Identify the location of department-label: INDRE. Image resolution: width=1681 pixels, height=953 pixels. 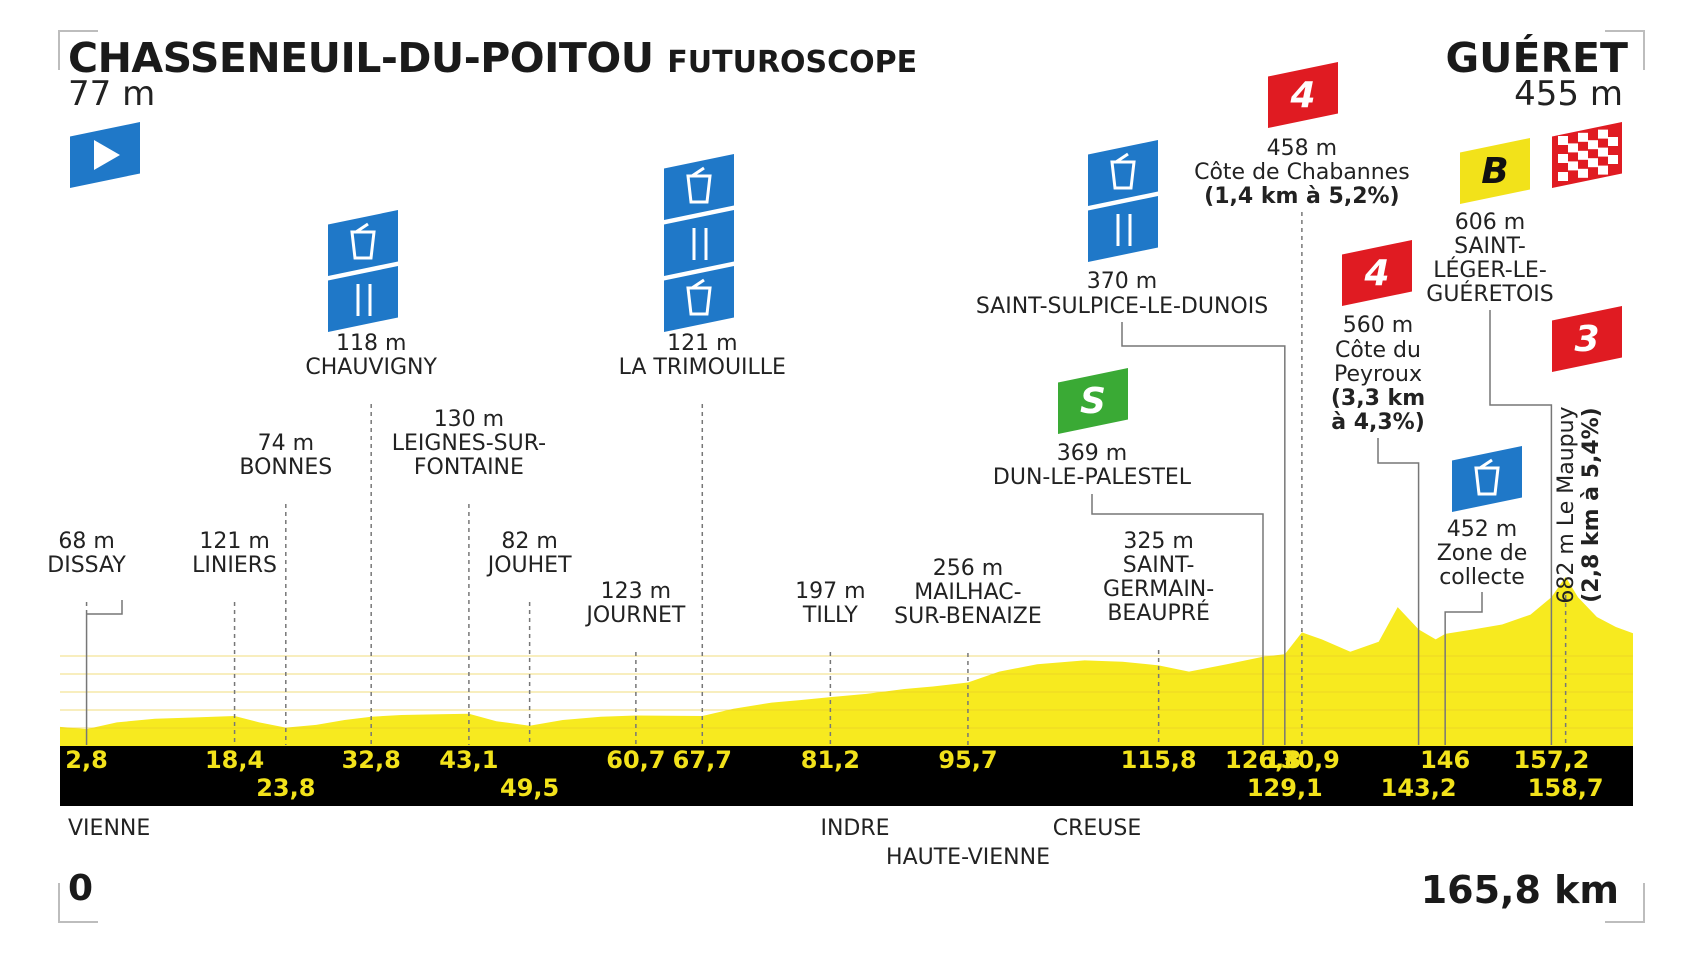
(854, 828).